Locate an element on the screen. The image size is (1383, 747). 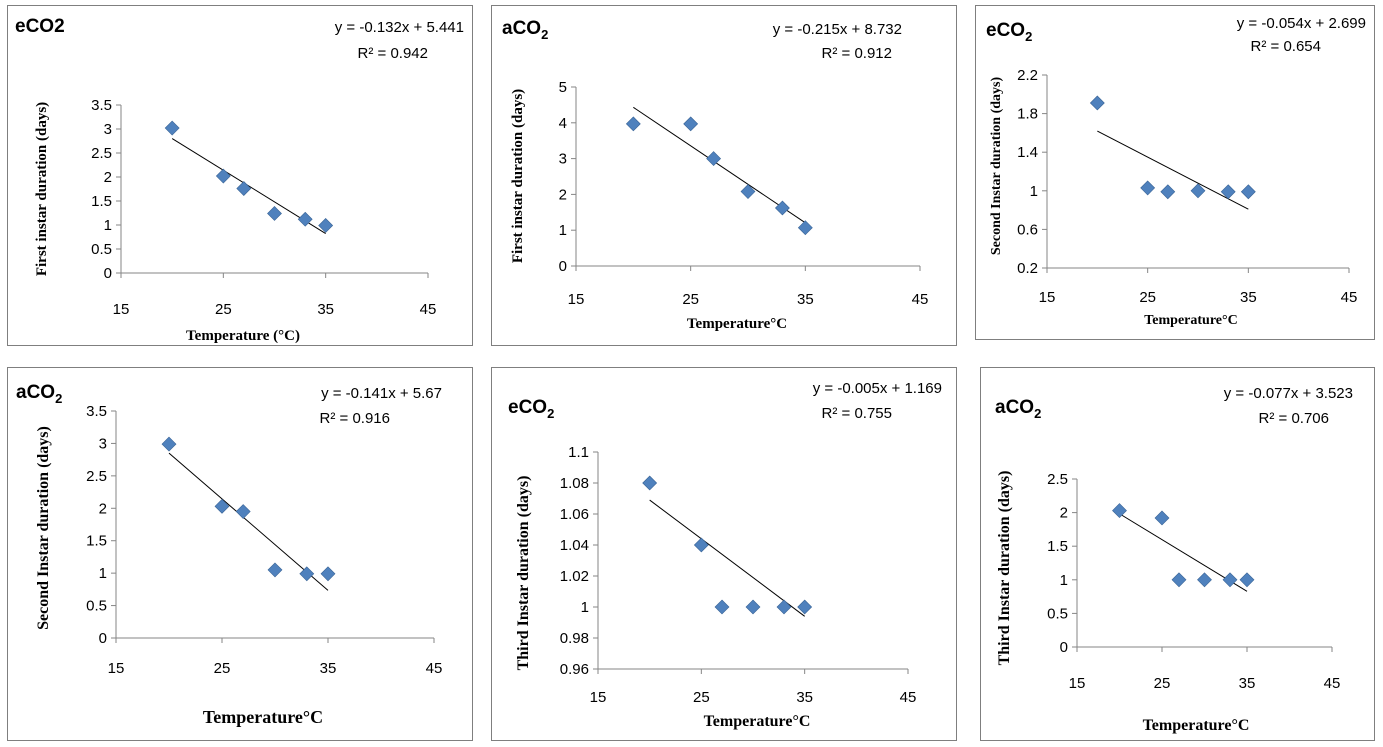
r-squared-label: R² = 0.755 is located at coordinates (857, 413).